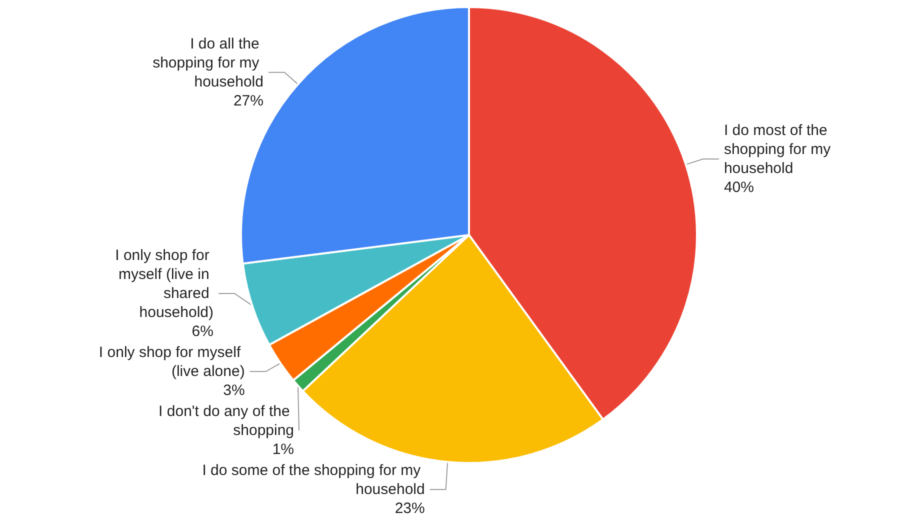 This screenshot has height=519, width=905. What do you see at coordinates (226, 421) in the screenshot?
I see `slice-label: I don't do any of the shopping` at bounding box center [226, 421].